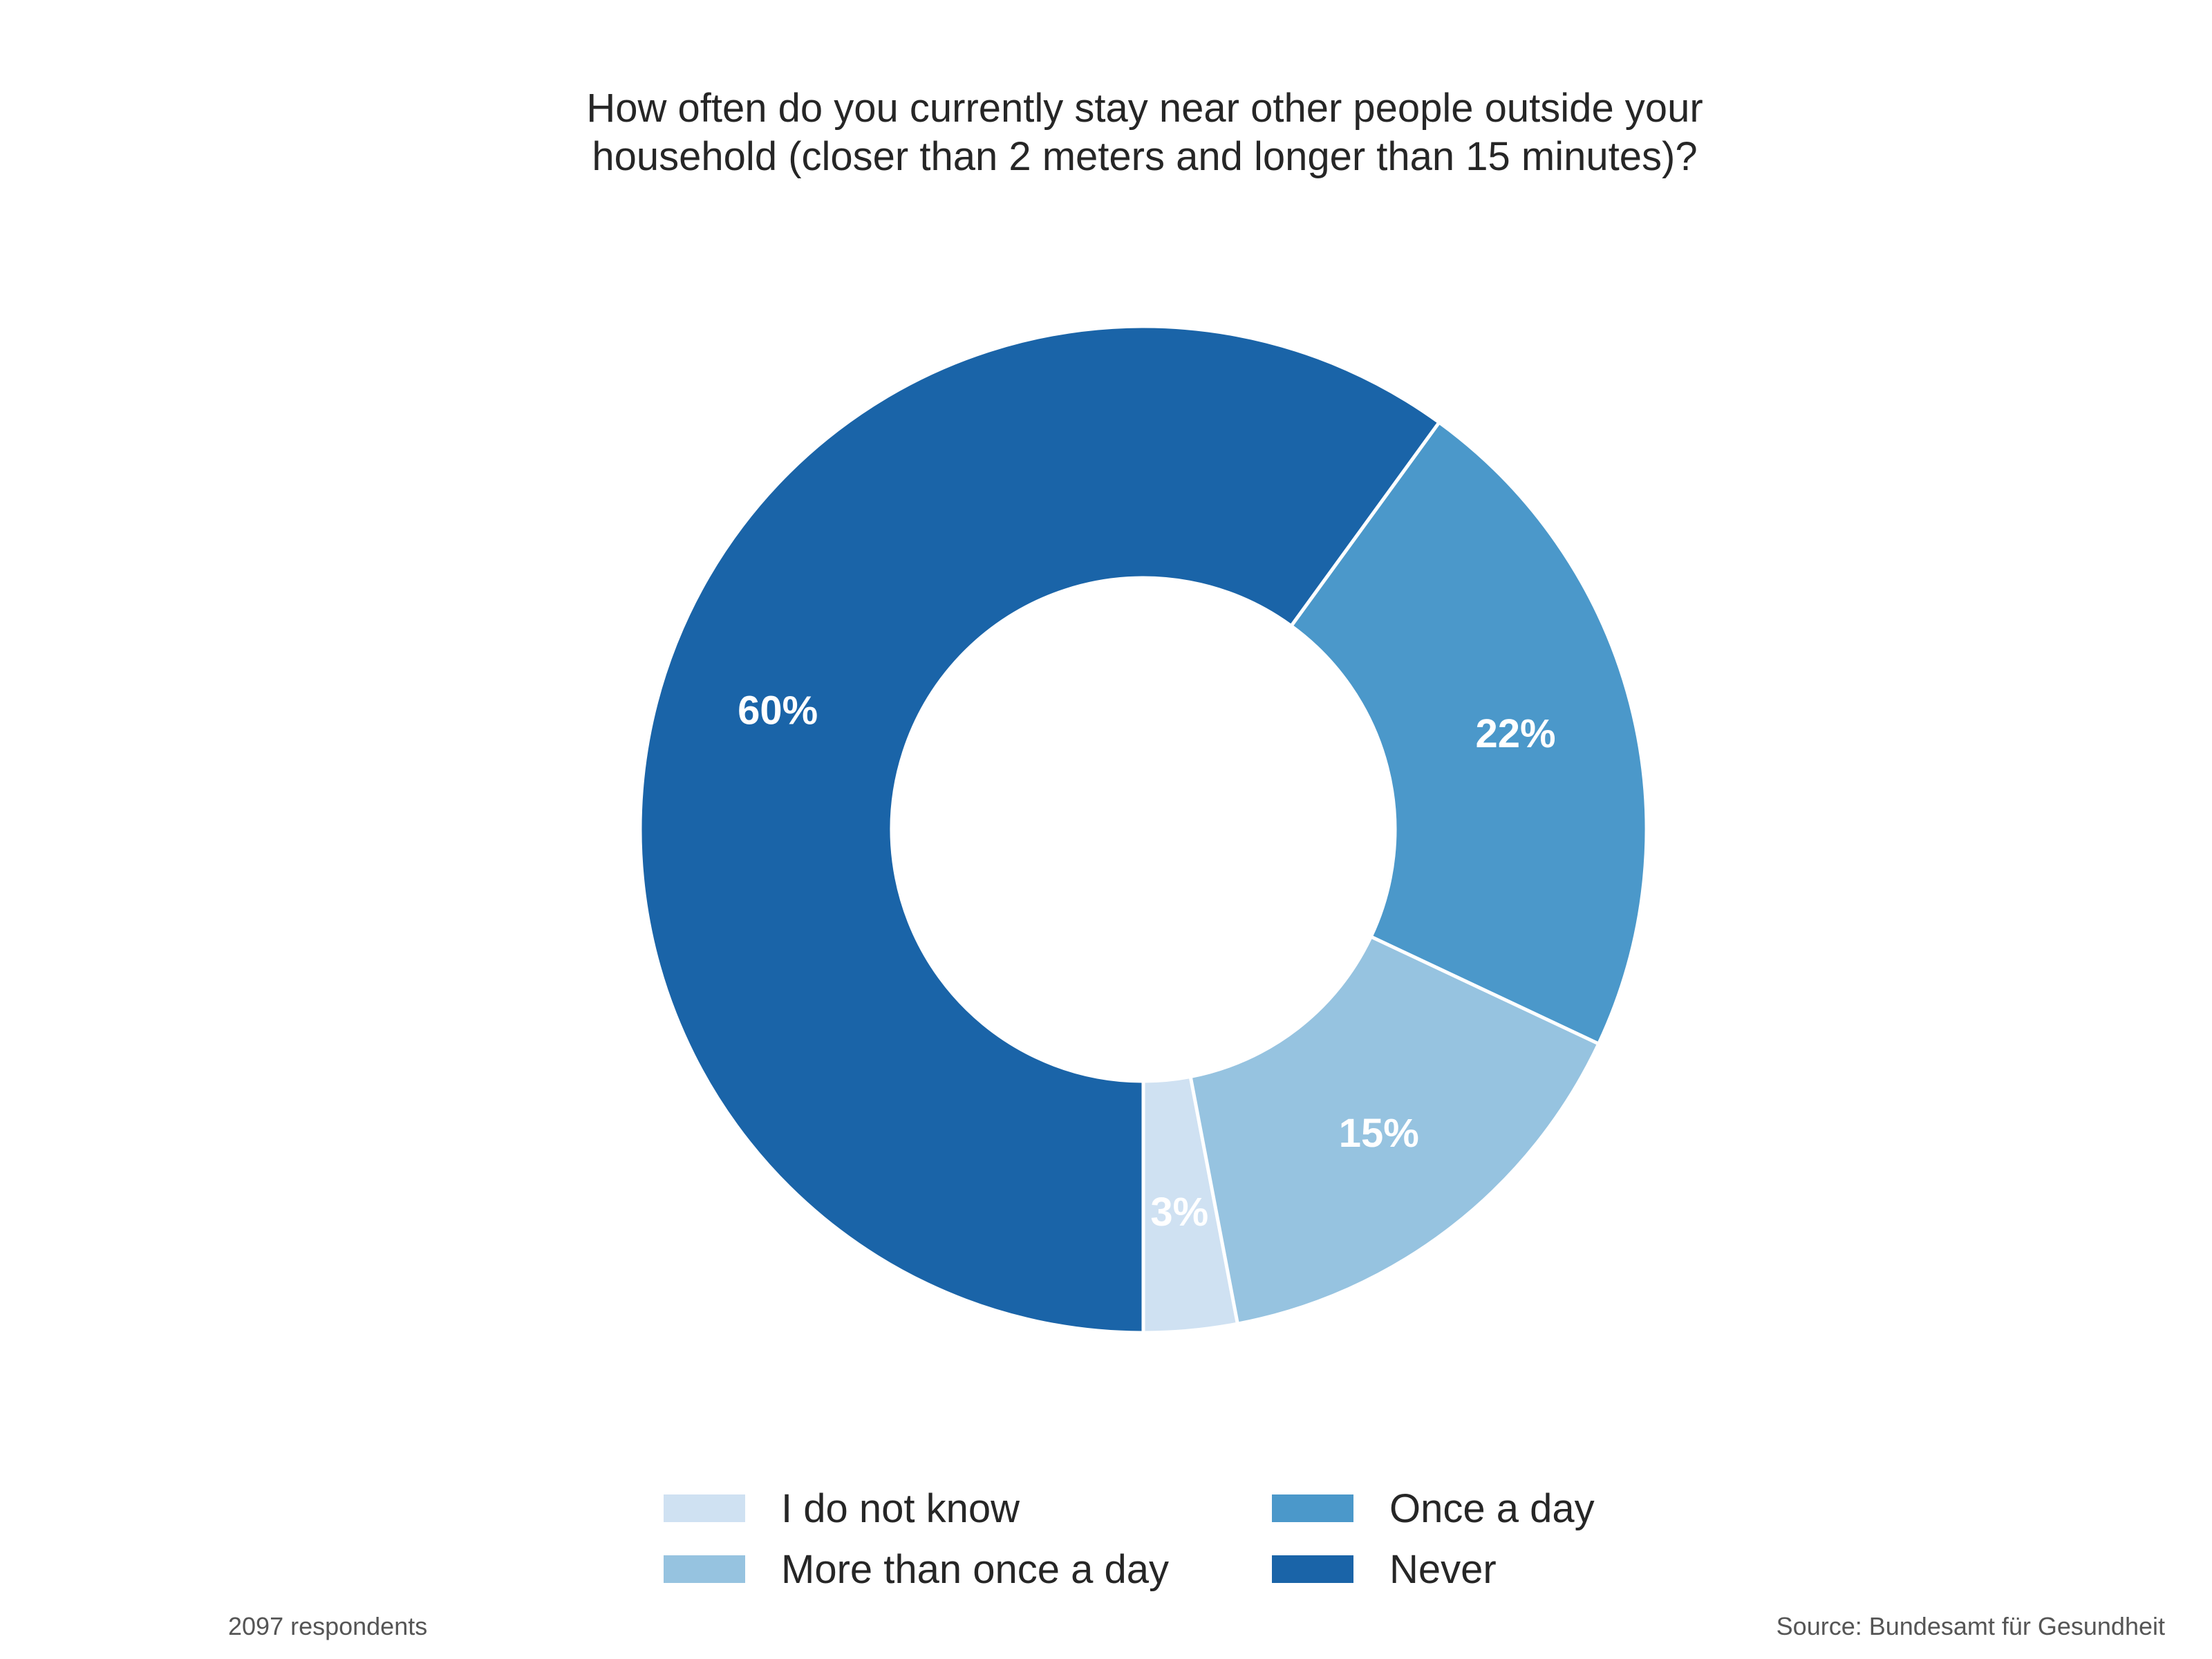 The image size is (2212, 1659). What do you see at coordinates (1146, 962) in the screenshot?
I see `data-labels-group: 3% 15% 22% 60%` at bounding box center [1146, 962].